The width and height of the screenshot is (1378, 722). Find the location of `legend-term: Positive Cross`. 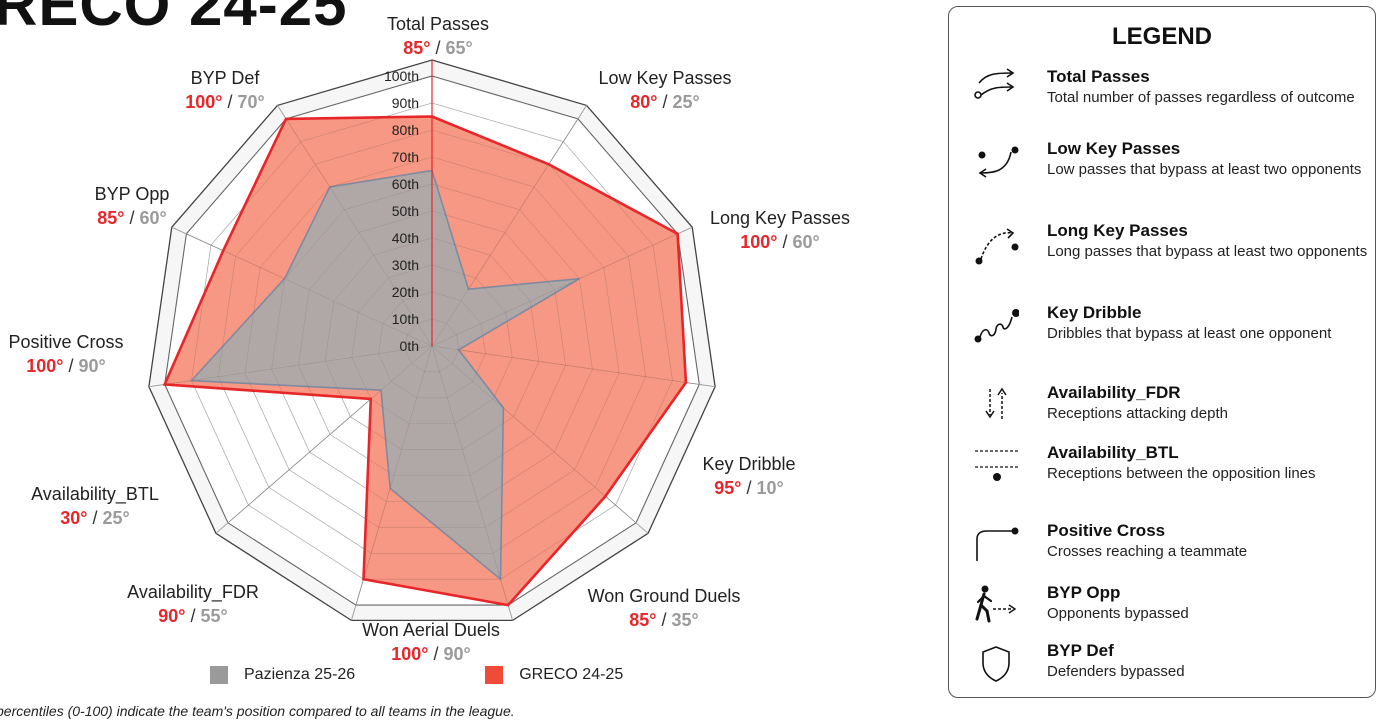

legend-term: Positive Cross is located at coordinates (1106, 530).